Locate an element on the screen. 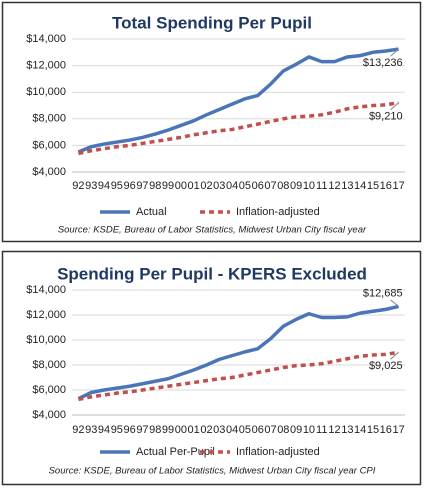  legend-label: Actual is located at coordinates (151, 212).